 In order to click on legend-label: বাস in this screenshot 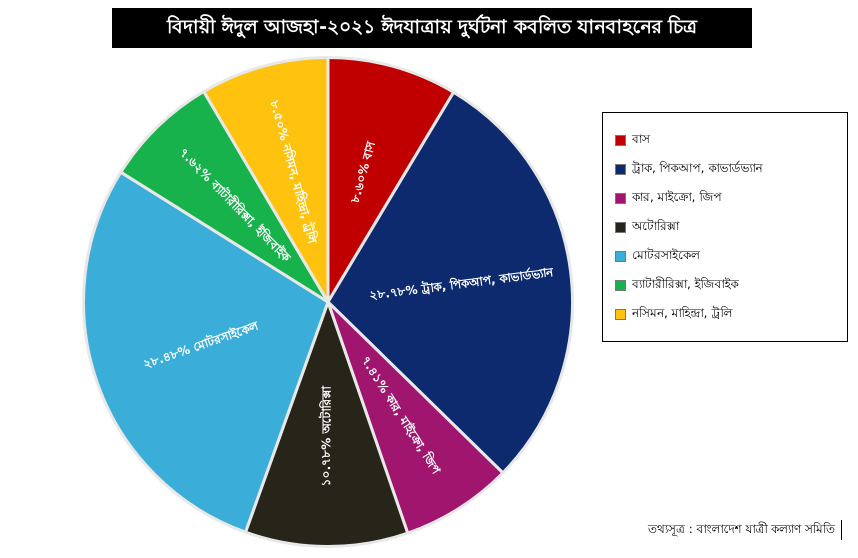, I will do `click(641, 139)`.